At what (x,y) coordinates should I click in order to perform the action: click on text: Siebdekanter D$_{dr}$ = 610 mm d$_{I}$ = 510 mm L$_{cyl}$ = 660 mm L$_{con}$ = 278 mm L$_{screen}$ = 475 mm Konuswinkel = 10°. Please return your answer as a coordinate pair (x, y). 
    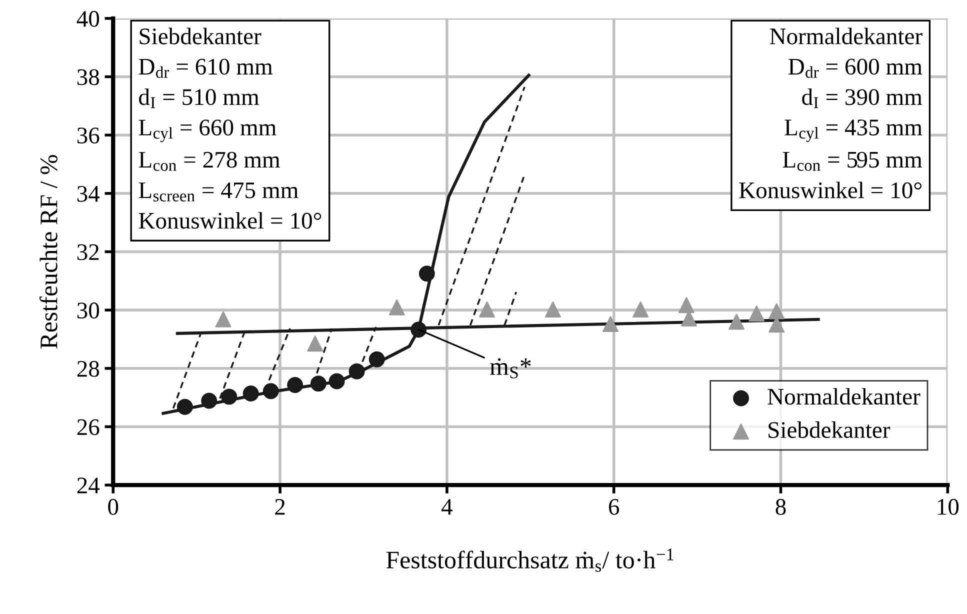
    Looking at the image, I should click on (230, 128).